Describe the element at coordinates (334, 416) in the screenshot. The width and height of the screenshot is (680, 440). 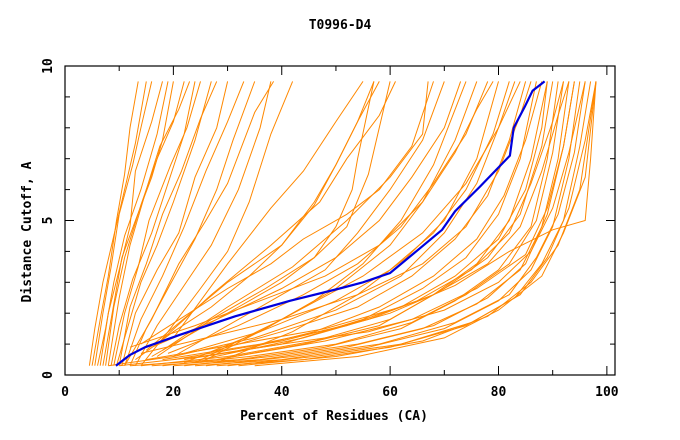
I see `x-axis-label: Percent of Residues (CA)` at that location.